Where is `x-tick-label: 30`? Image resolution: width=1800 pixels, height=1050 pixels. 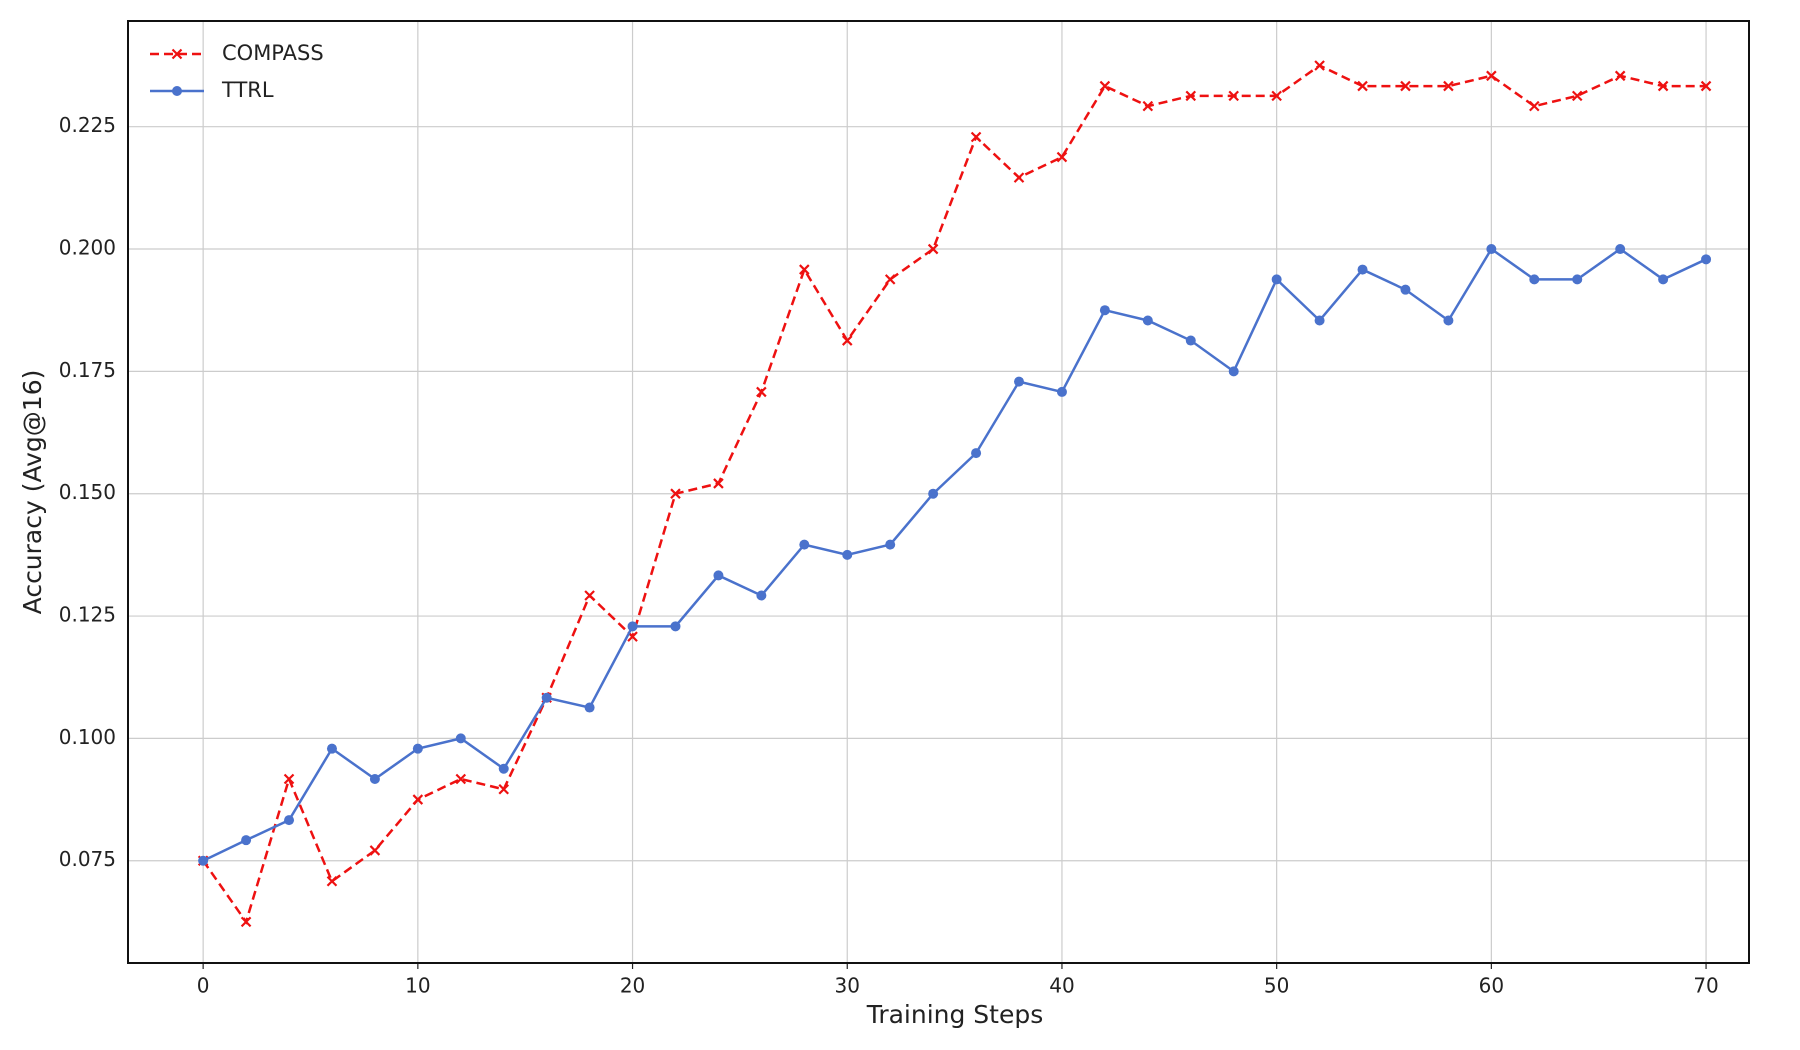 x-tick-label: 30 is located at coordinates (847, 986).